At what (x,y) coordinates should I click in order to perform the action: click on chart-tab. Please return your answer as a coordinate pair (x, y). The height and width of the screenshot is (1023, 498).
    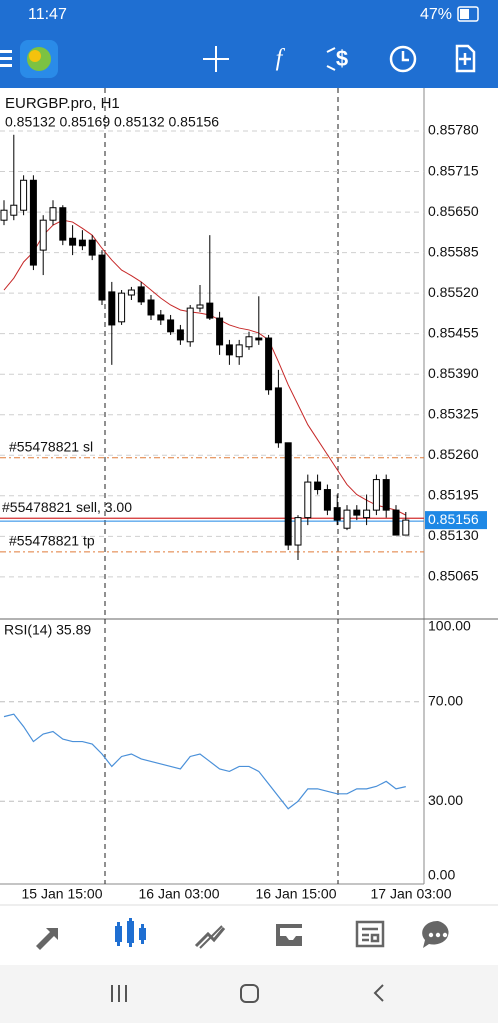
    Looking at the image, I should click on (130, 932).